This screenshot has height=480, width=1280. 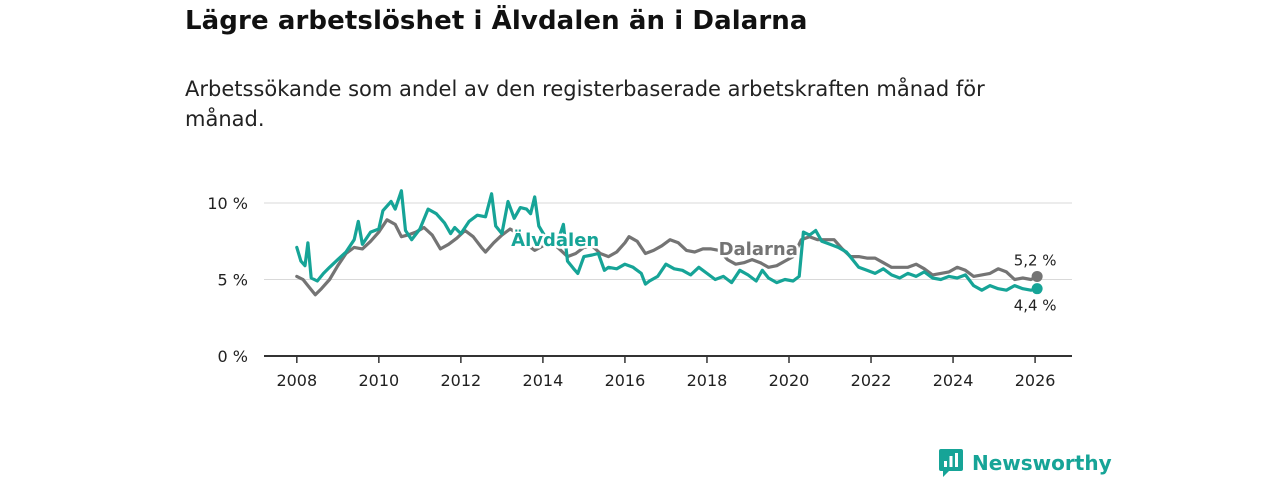 What do you see at coordinates (951, 463) in the screenshot?
I see `newsworthy-logo-icon` at bounding box center [951, 463].